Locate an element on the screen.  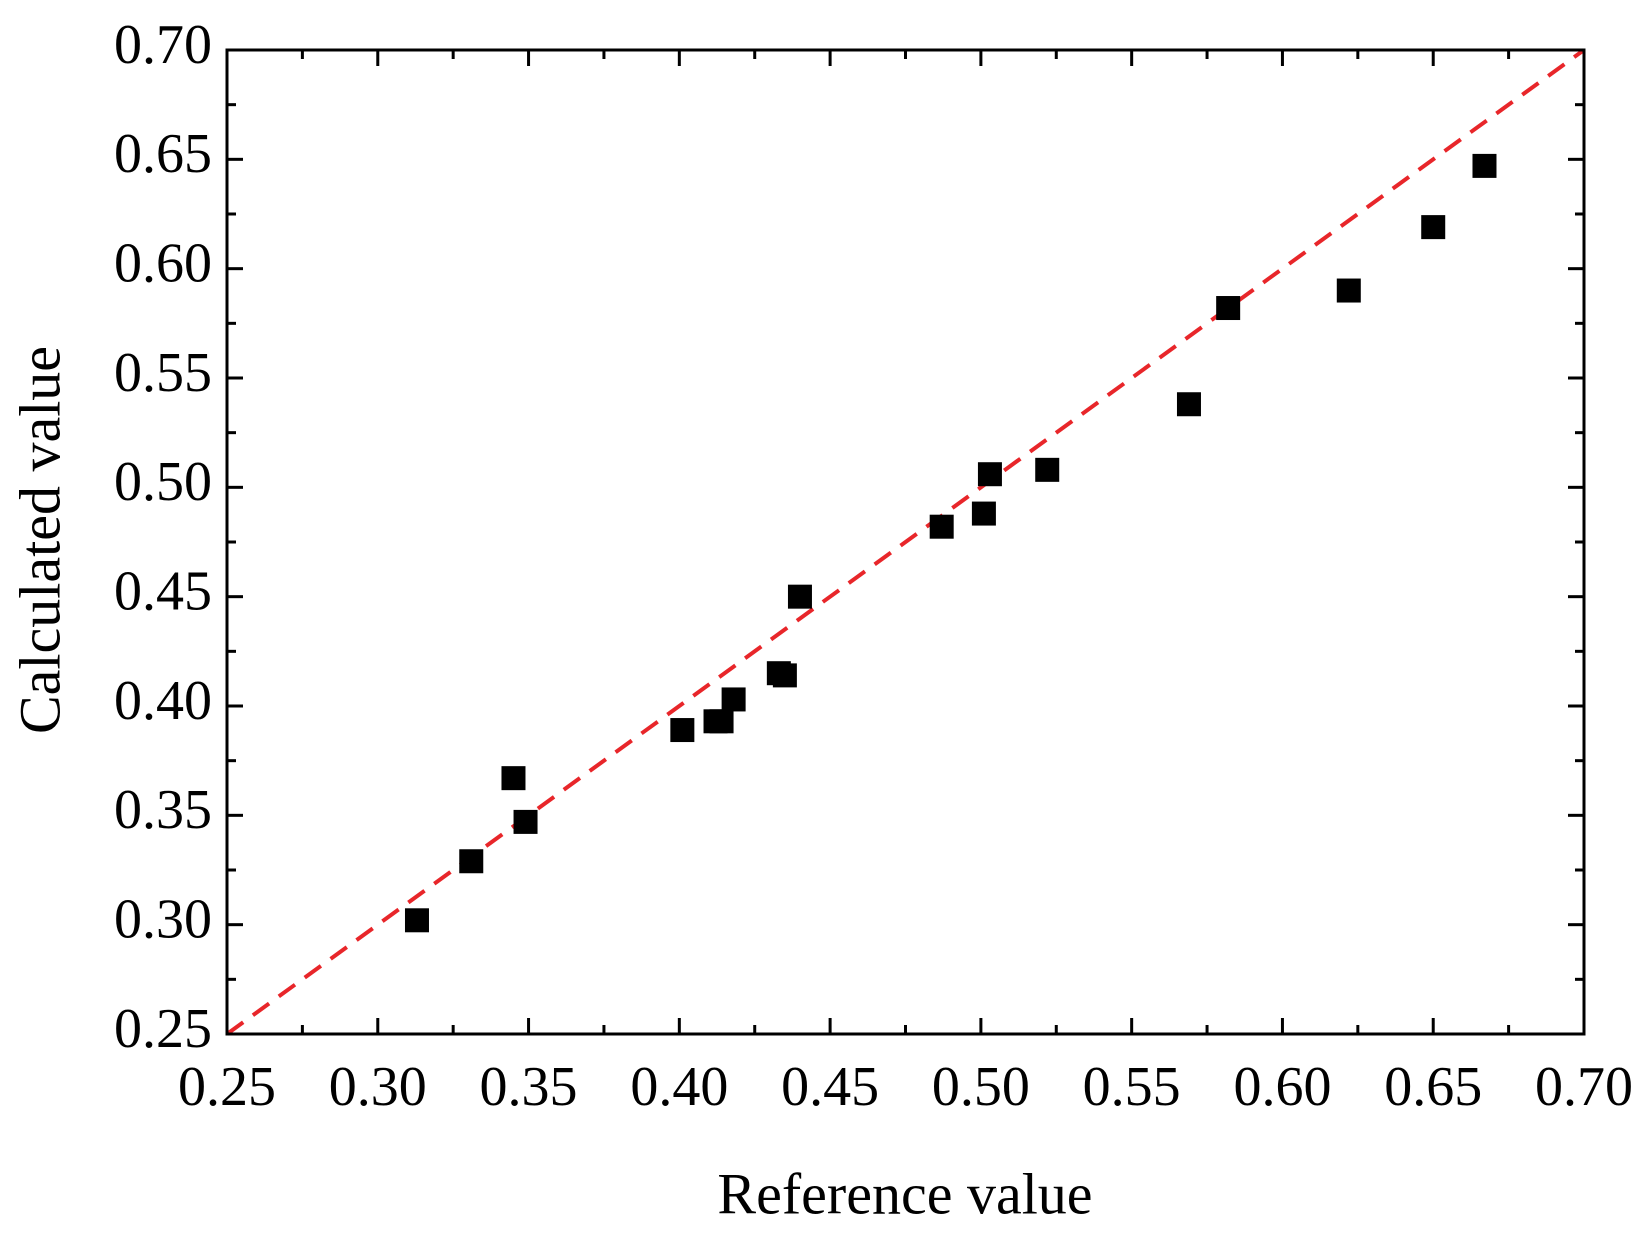
x-tick-label: 0.50 is located at coordinates (981, 1087).